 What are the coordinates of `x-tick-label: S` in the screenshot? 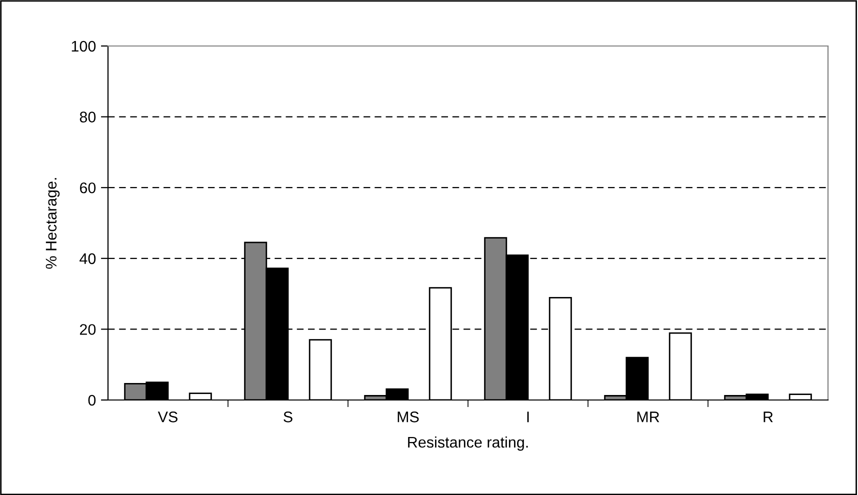 It's located at (288, 417).